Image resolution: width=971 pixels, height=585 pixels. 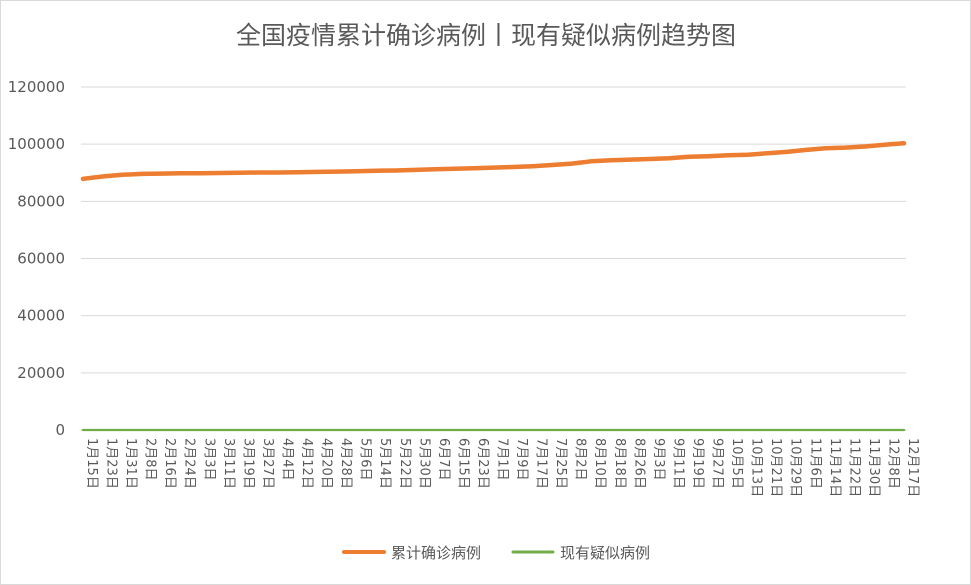 What do you see at coordinates (60, 430) in the screenshot?
I see `y-tick-label-0: 0` at bounding box center [60, 430].